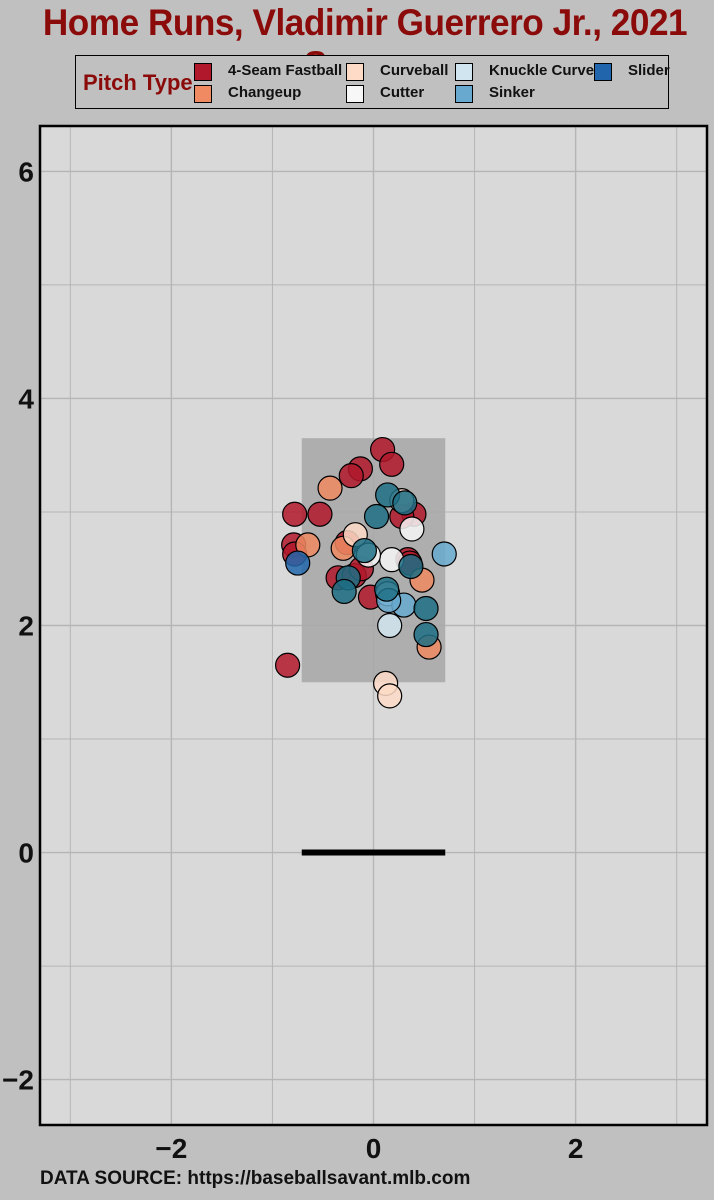  Describe the element at coordinates (18, 1080) in the screenshot. I see `y-tick-label: −2` at that location.